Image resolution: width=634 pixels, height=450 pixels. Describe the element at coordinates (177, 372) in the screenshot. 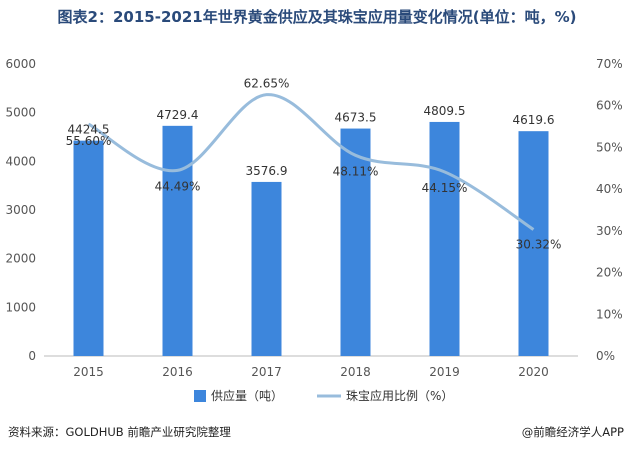

I see `x-tick-label: 2016` at that location.